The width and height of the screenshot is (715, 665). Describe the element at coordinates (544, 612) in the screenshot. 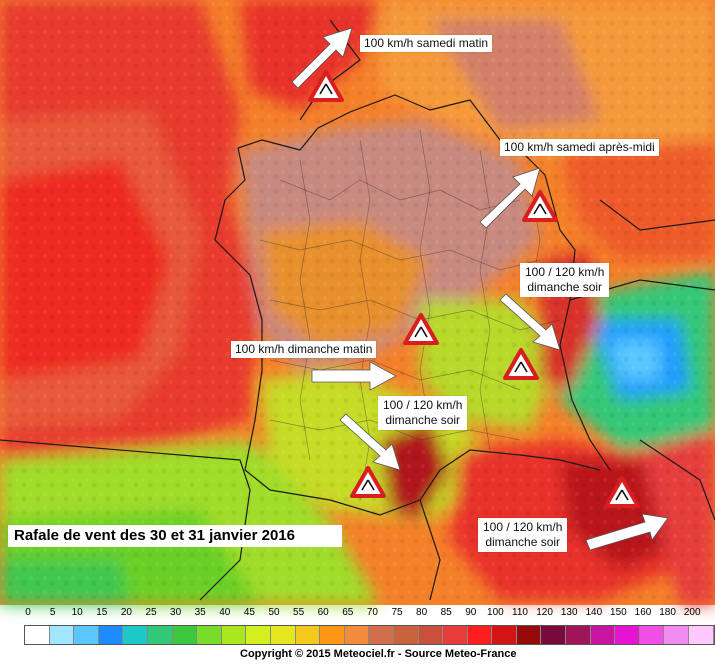

I see `legend-tick-120: 120` at that location.